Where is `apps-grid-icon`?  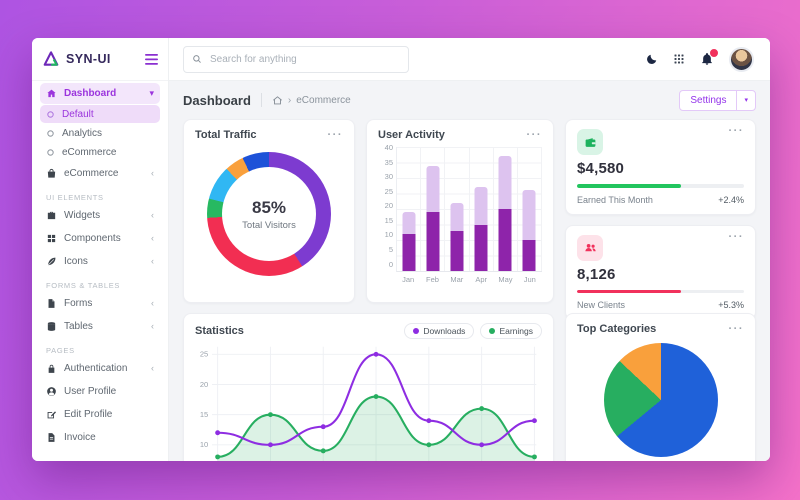 apps-grid-icon is located at coordinates (679, 59).